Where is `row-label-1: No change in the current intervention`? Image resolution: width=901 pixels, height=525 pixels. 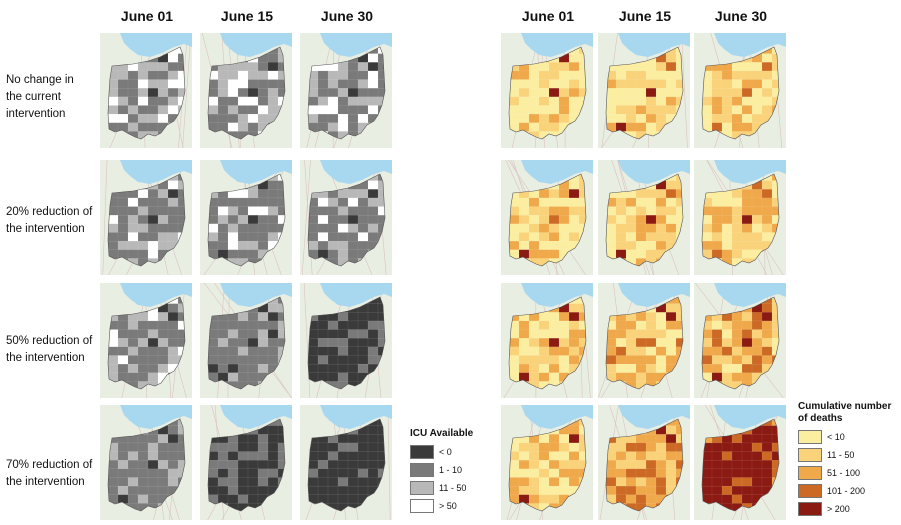
row-label-1: No change in the current intervention is located at coordinates (40, 97).